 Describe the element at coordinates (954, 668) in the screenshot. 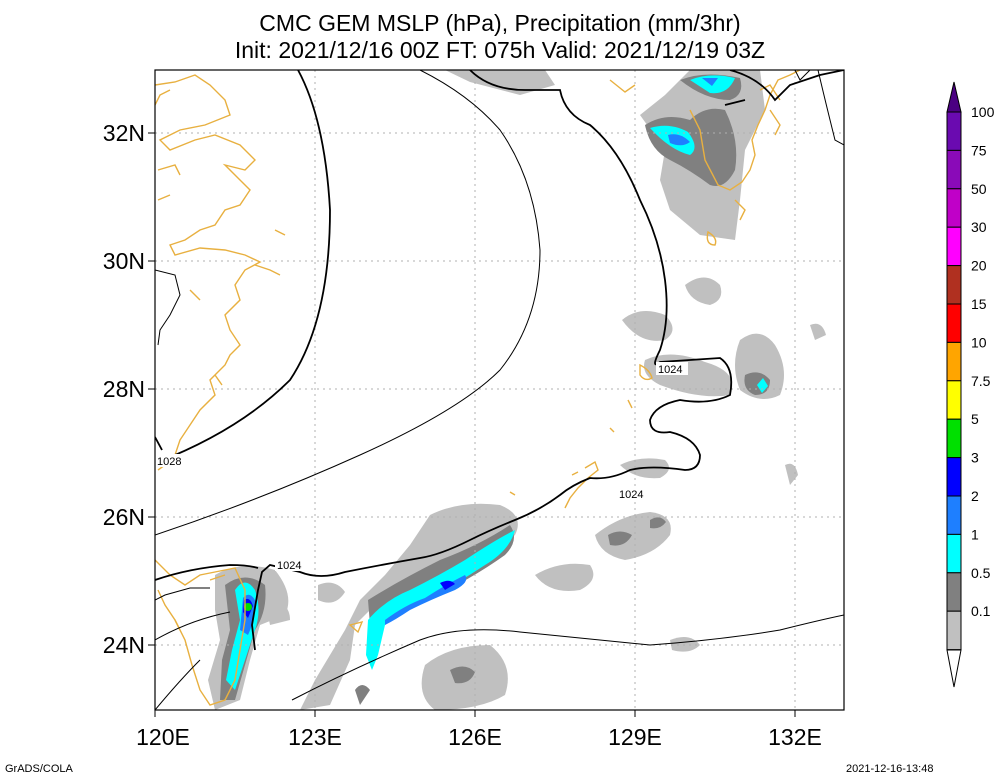

I see `colorbar-bottom-arrow` at that location.